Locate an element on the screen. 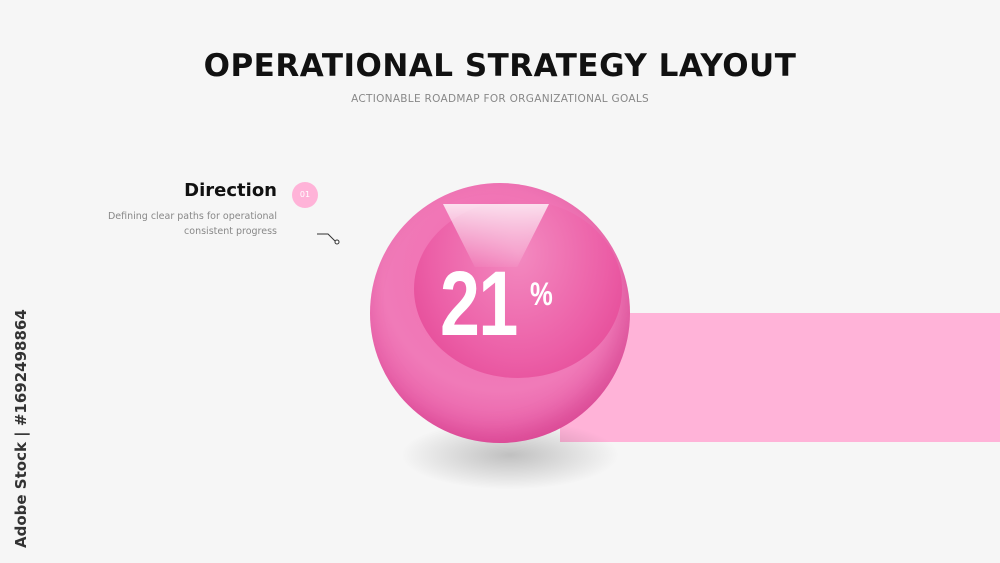  progress-band is located at coordinates (780, 377).